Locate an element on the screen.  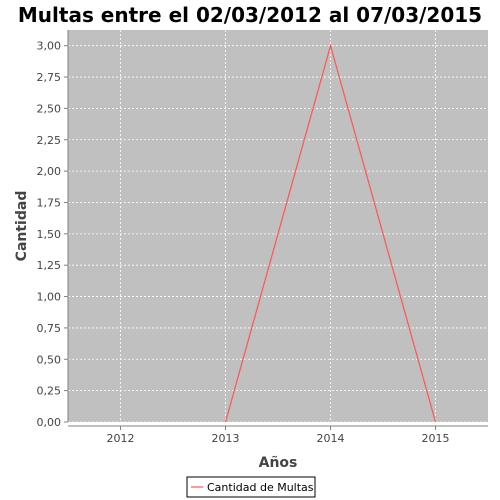
legend-box is located at coordinates (251, 487).